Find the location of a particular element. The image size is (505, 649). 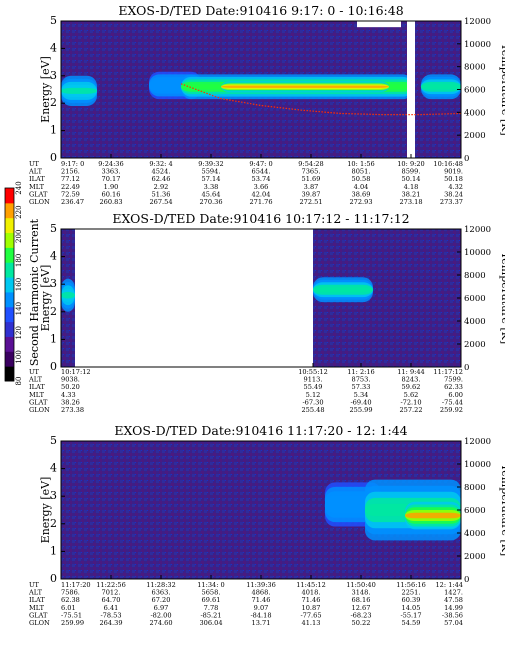

ephemeris-value: 3148. is located at coordinates (361, 593).